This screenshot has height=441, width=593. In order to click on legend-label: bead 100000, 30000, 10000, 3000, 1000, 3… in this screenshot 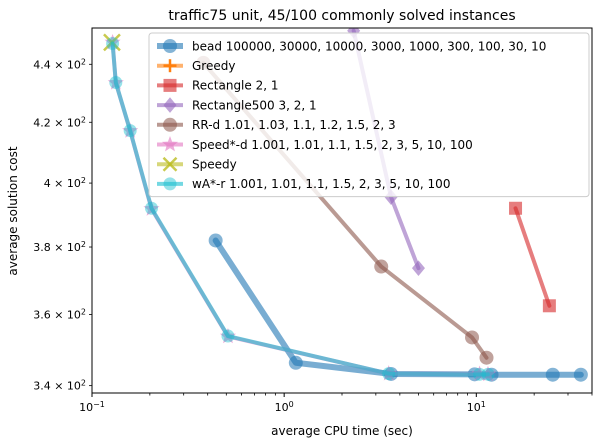, I will do `click(369, 46)`.